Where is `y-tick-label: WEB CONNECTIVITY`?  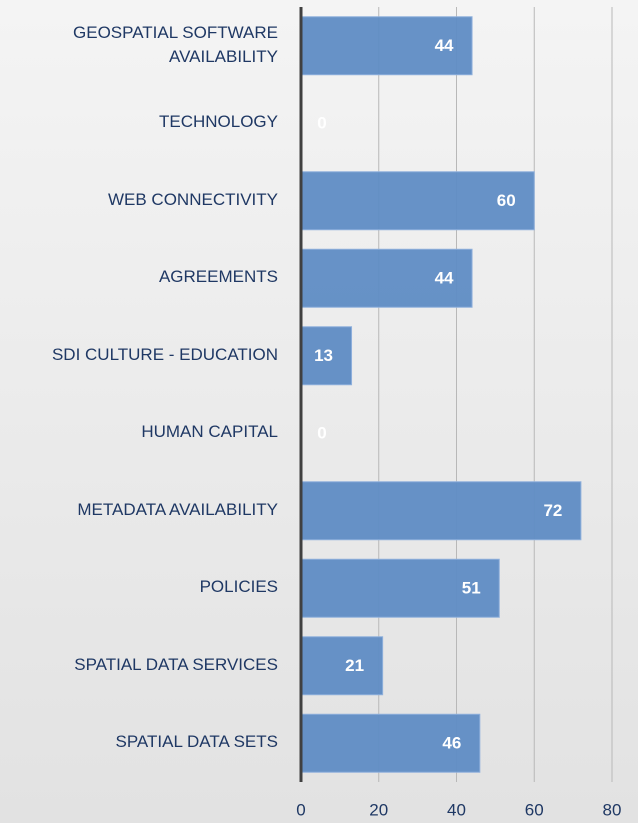 y-tick-label: WEB CONNECTIVITY is located at coordinates (192, 199).